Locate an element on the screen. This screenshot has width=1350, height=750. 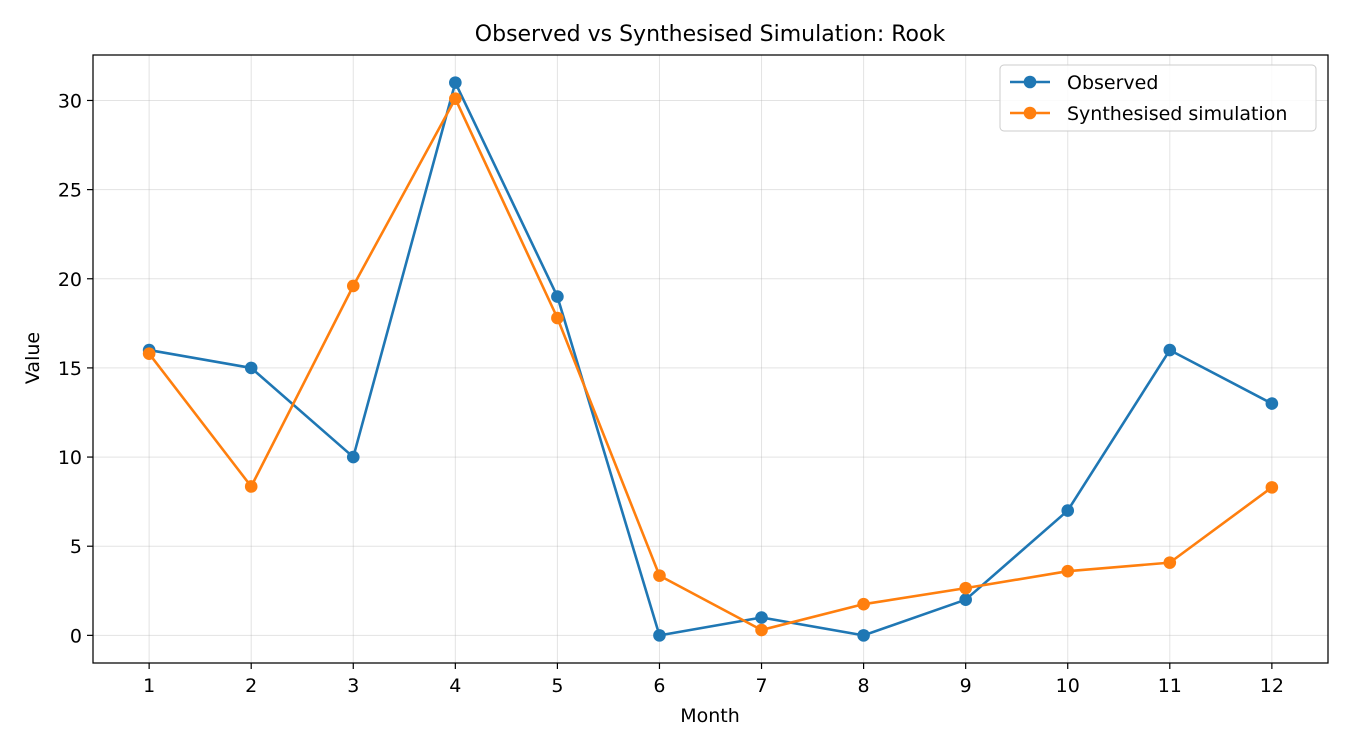
y-tick-label: 20 is located at coordinates (70, 280).